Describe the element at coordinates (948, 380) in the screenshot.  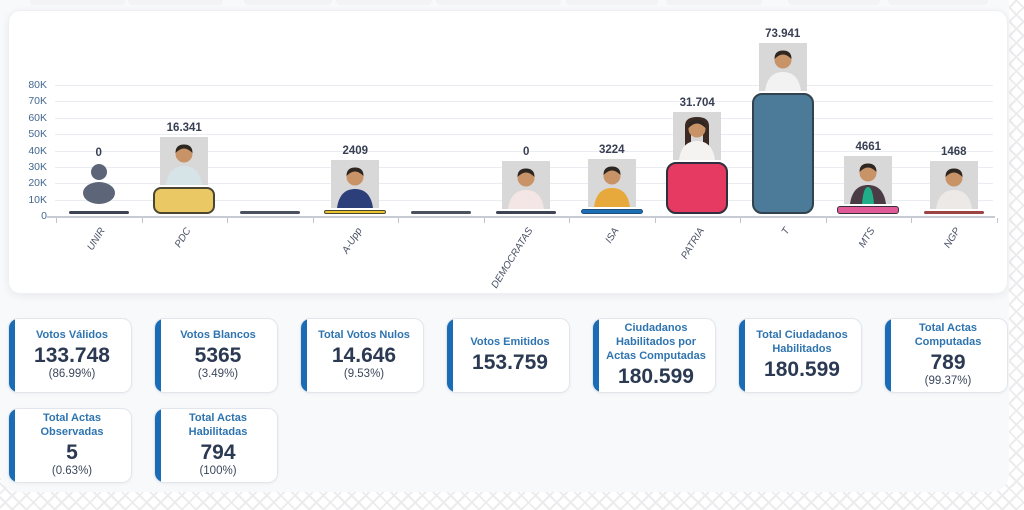
I see `stat-card-percent: (99.37%)` at that location.